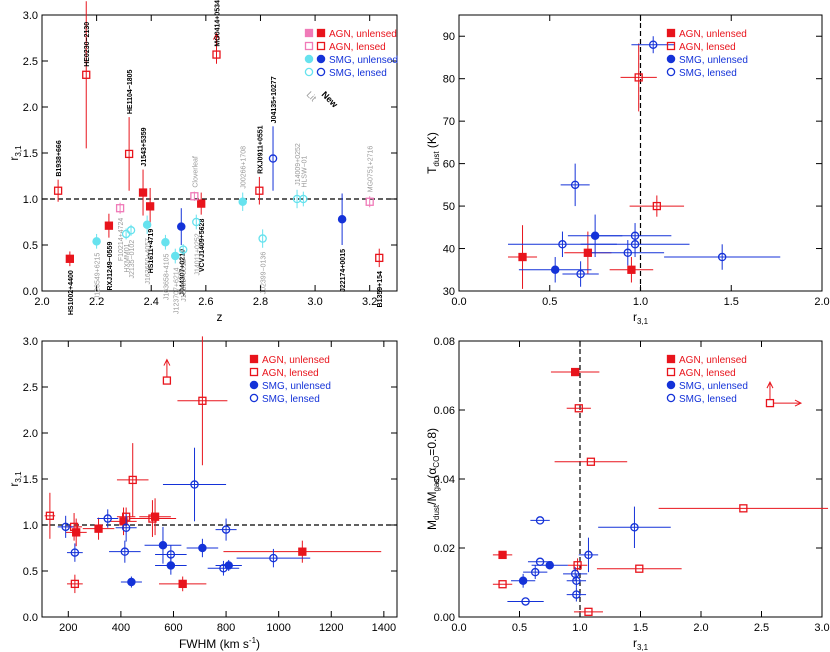  I want to click on point-a4, so click(155, 516).